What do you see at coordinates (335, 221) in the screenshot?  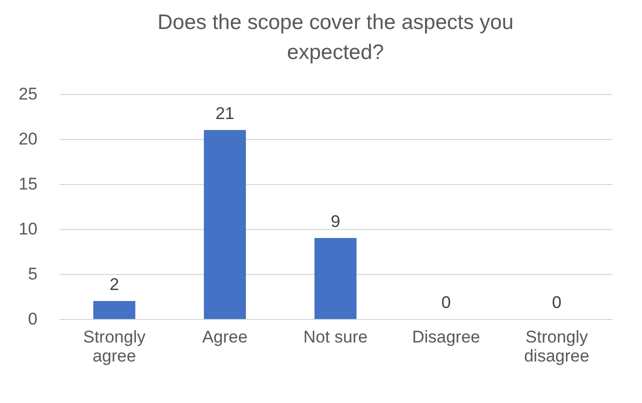 I see `data-label: 9` at bounding box center [335, 221].